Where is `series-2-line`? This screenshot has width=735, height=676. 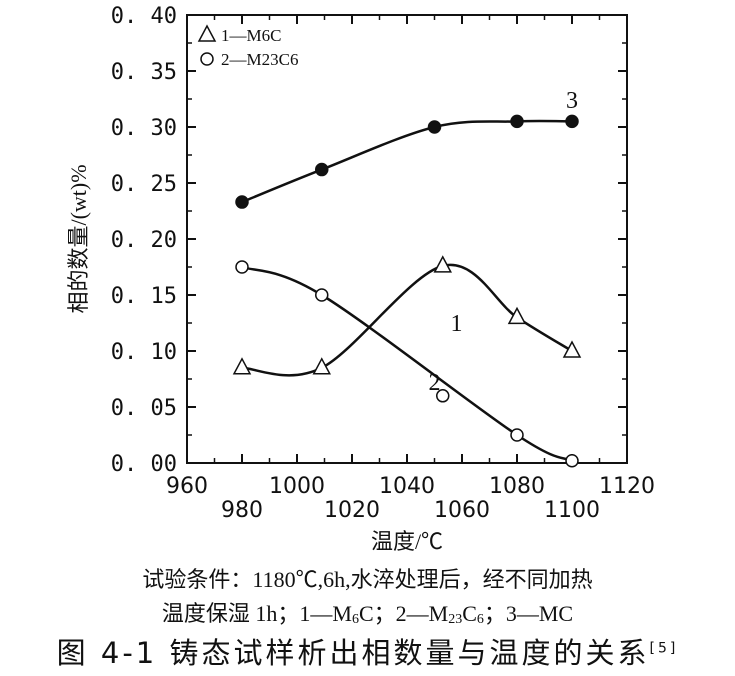 series-2-line is located at coordinates (407, 363).